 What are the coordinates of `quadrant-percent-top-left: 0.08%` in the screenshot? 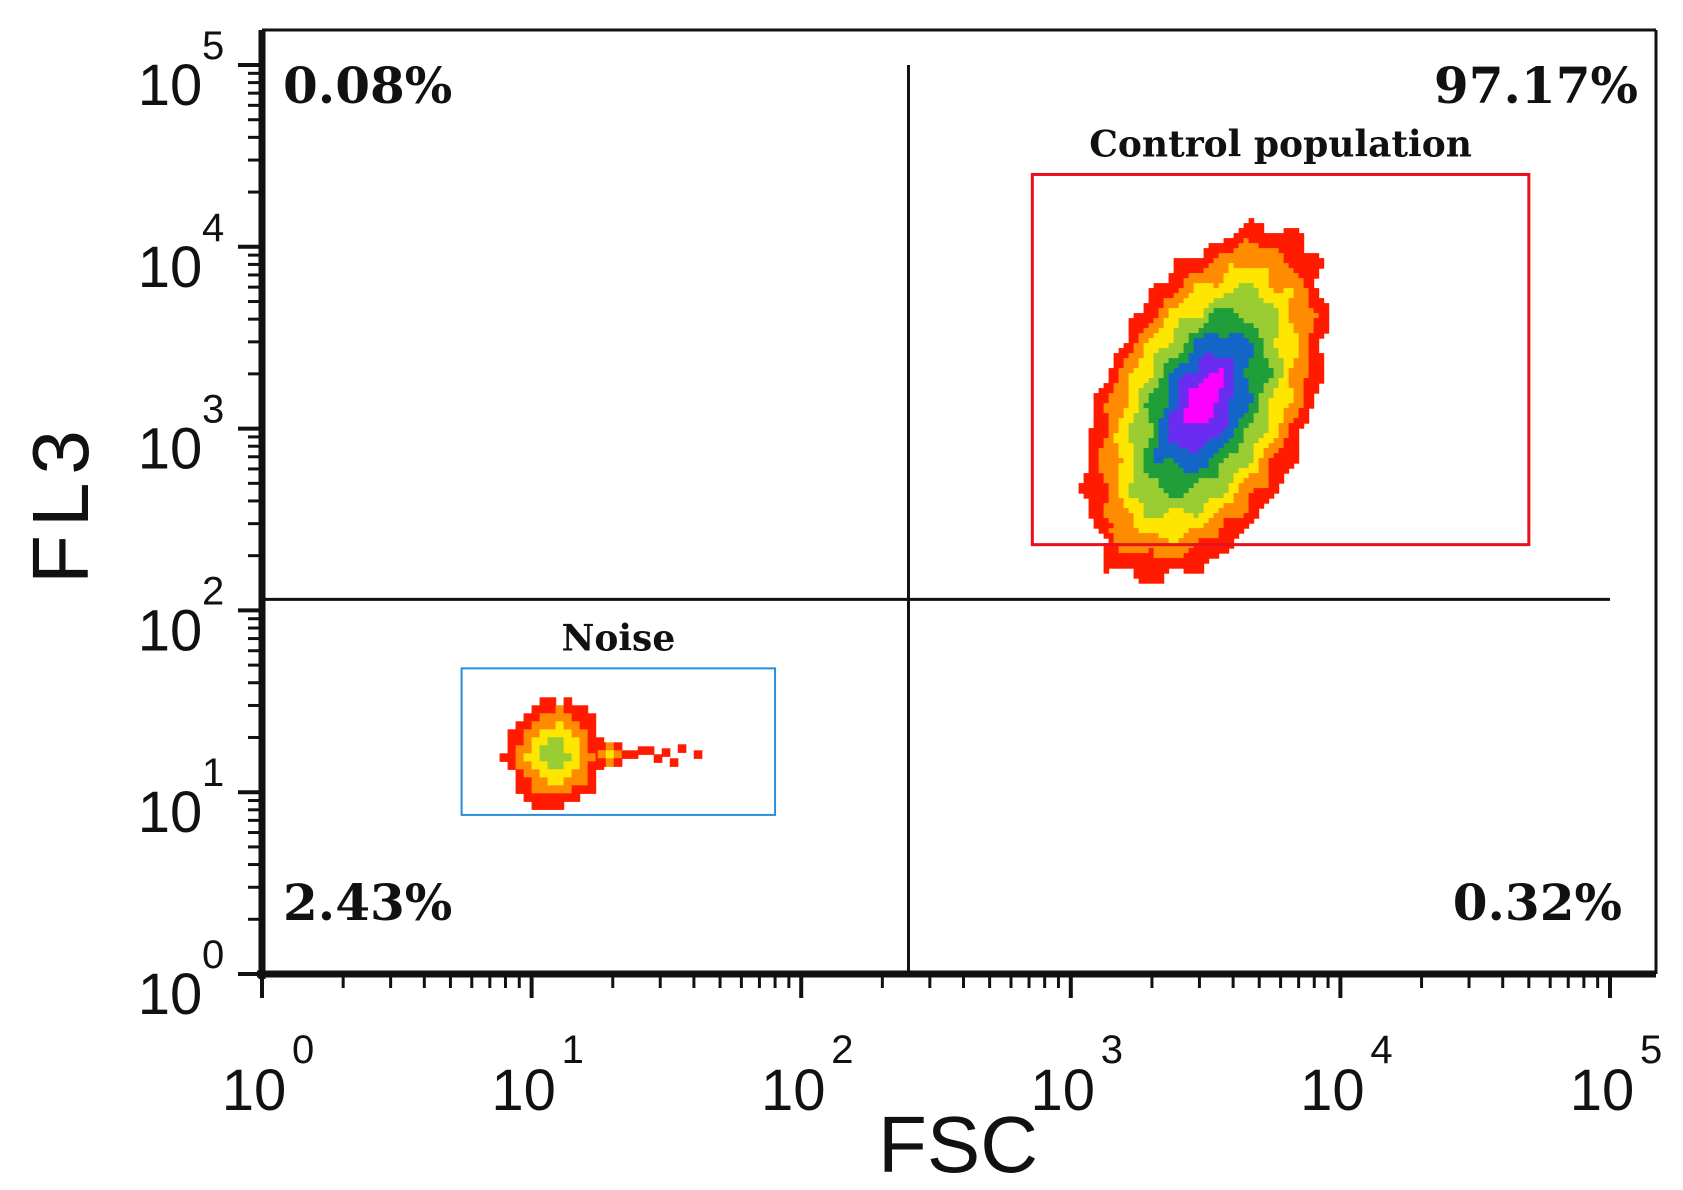 It's located at (367, 85).